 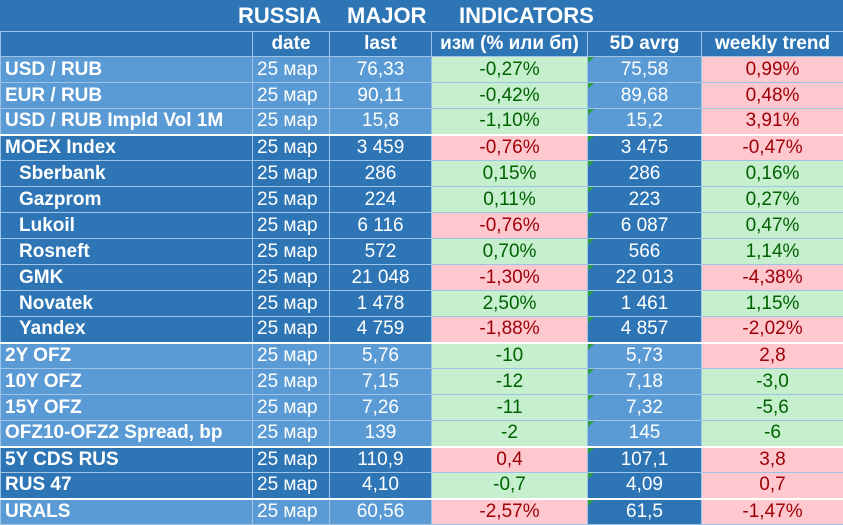 What do you see at coordinates (381, 304) in the screenshot?
I see `row-last: 1 478` at bounding box center [381, 304].